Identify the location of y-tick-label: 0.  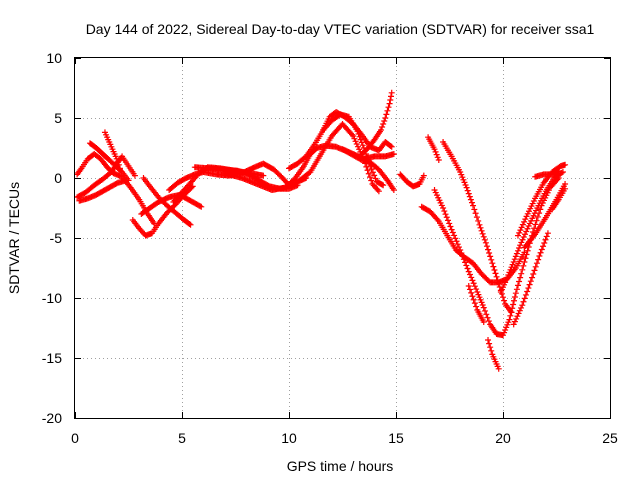
(58, 178).